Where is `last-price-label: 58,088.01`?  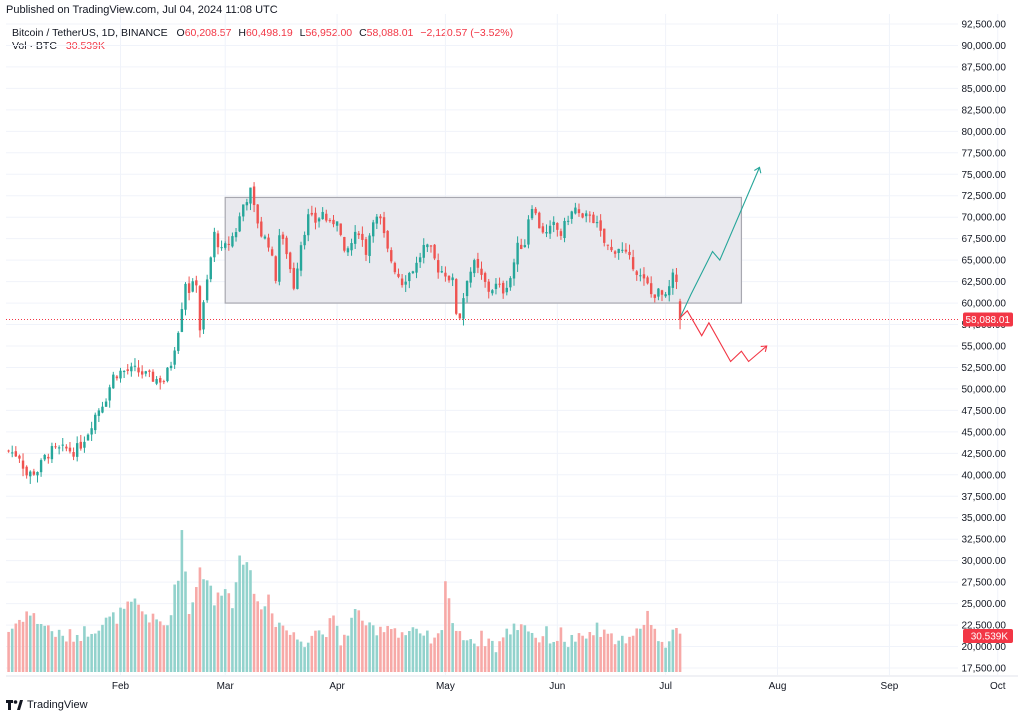
last-price-label: 58,088.01 is located at coordinates (988, 320).